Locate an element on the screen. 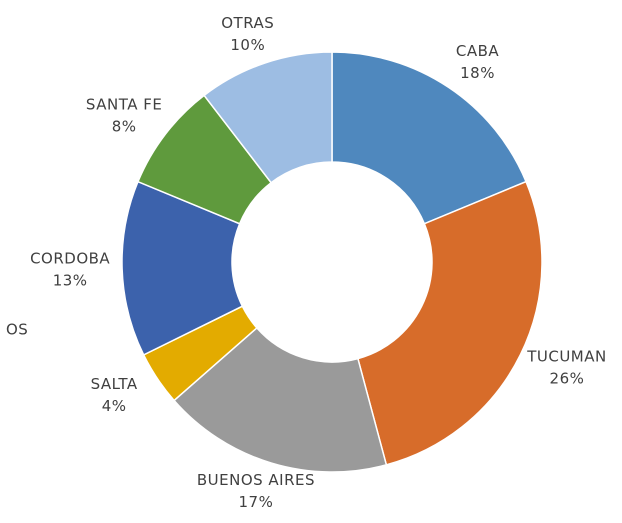 This screenshot has height=523, width=622. slice-label: OTRAS is located at coordinates (247, 23).